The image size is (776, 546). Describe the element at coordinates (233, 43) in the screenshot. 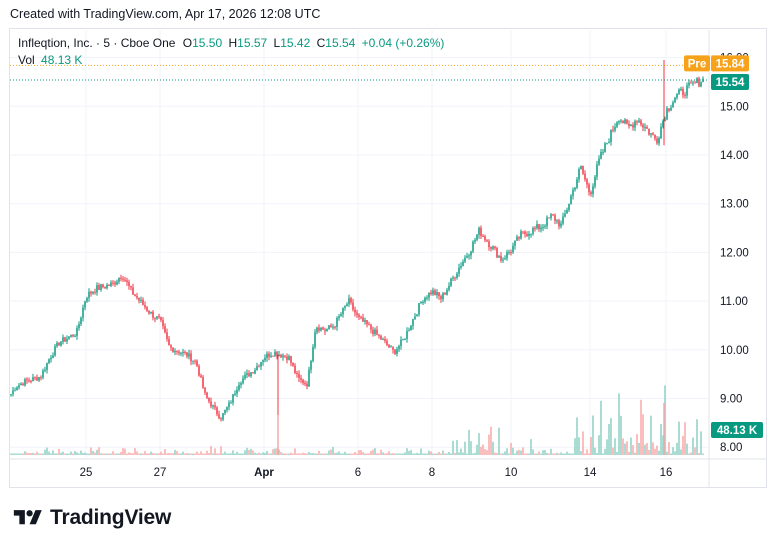

I see `high-label: H` at that location.